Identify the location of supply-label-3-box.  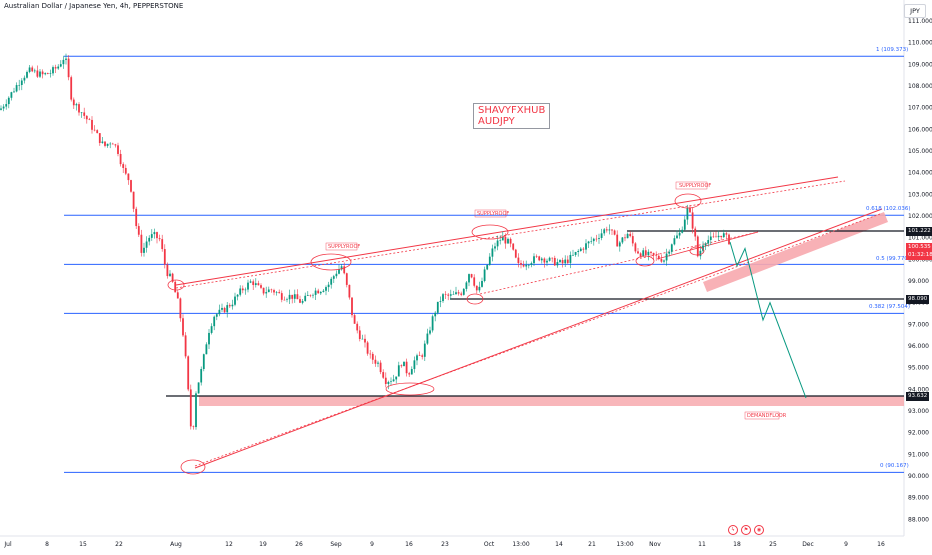
(691, 185).